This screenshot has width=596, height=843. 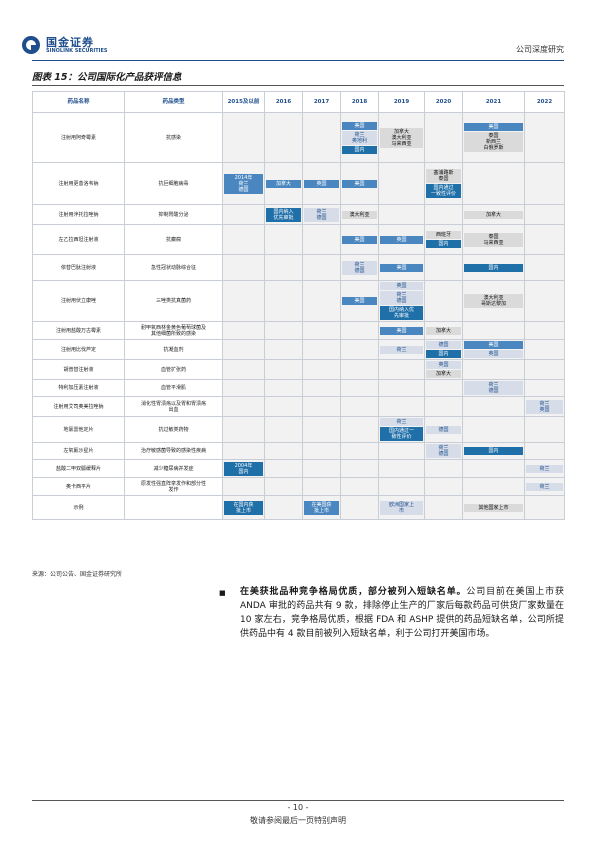 What do you see at coordinates (298, 369) in the screenshot?
I see `table-row: 胡普替注射液 血管扩张药 英国 加拿大` at bounding box center [298, 369].